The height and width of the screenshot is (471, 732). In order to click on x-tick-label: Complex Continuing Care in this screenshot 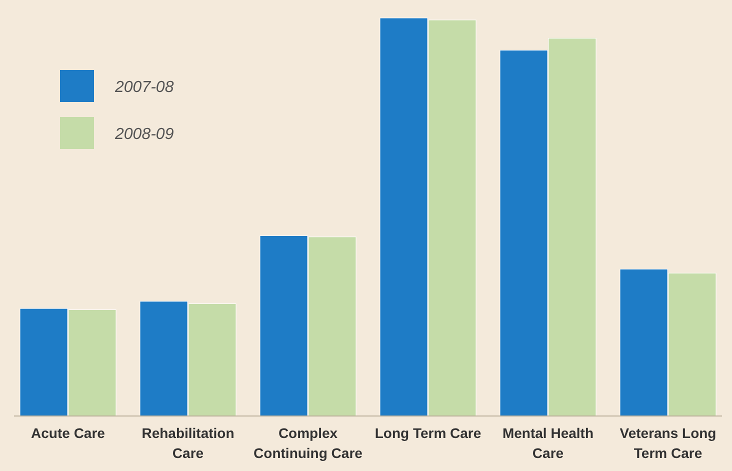, I will do `click(308, 443)`.